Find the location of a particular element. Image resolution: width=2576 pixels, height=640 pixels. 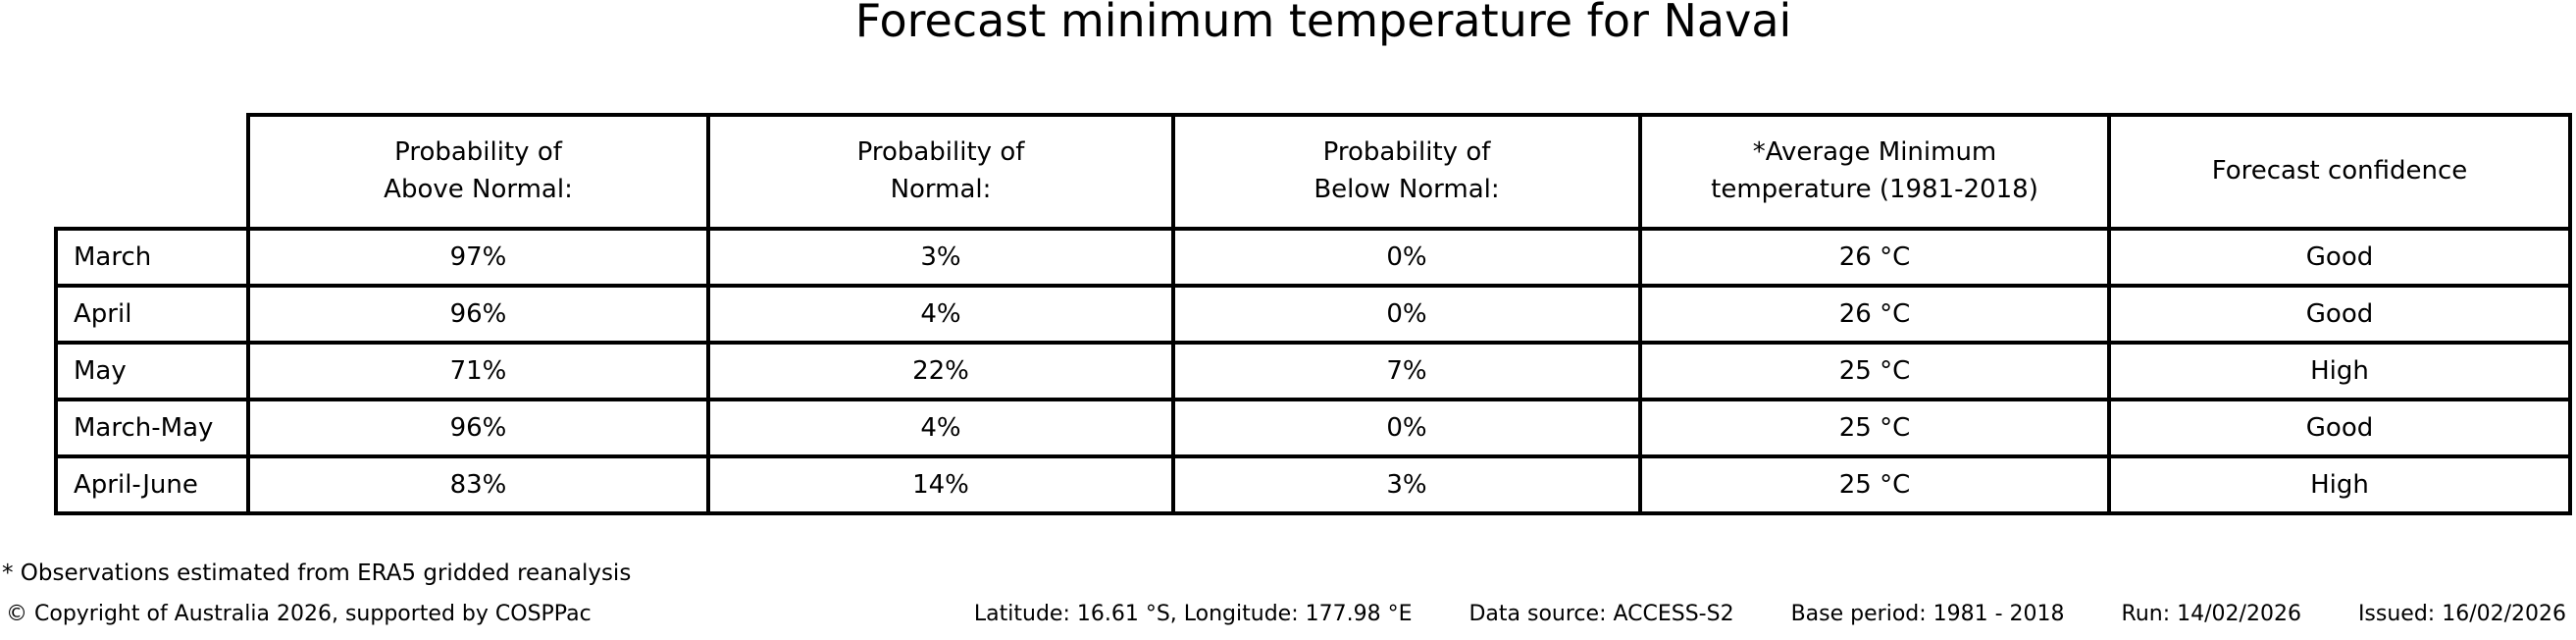

prob-above-cell: 83% is located at coordinates (478, 484).